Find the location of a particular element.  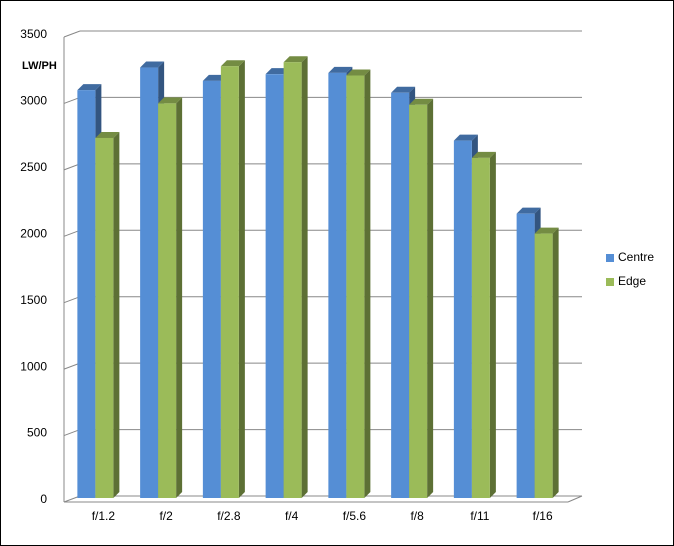

y-tick-label: 1500 is located at coordinates (33, 300).